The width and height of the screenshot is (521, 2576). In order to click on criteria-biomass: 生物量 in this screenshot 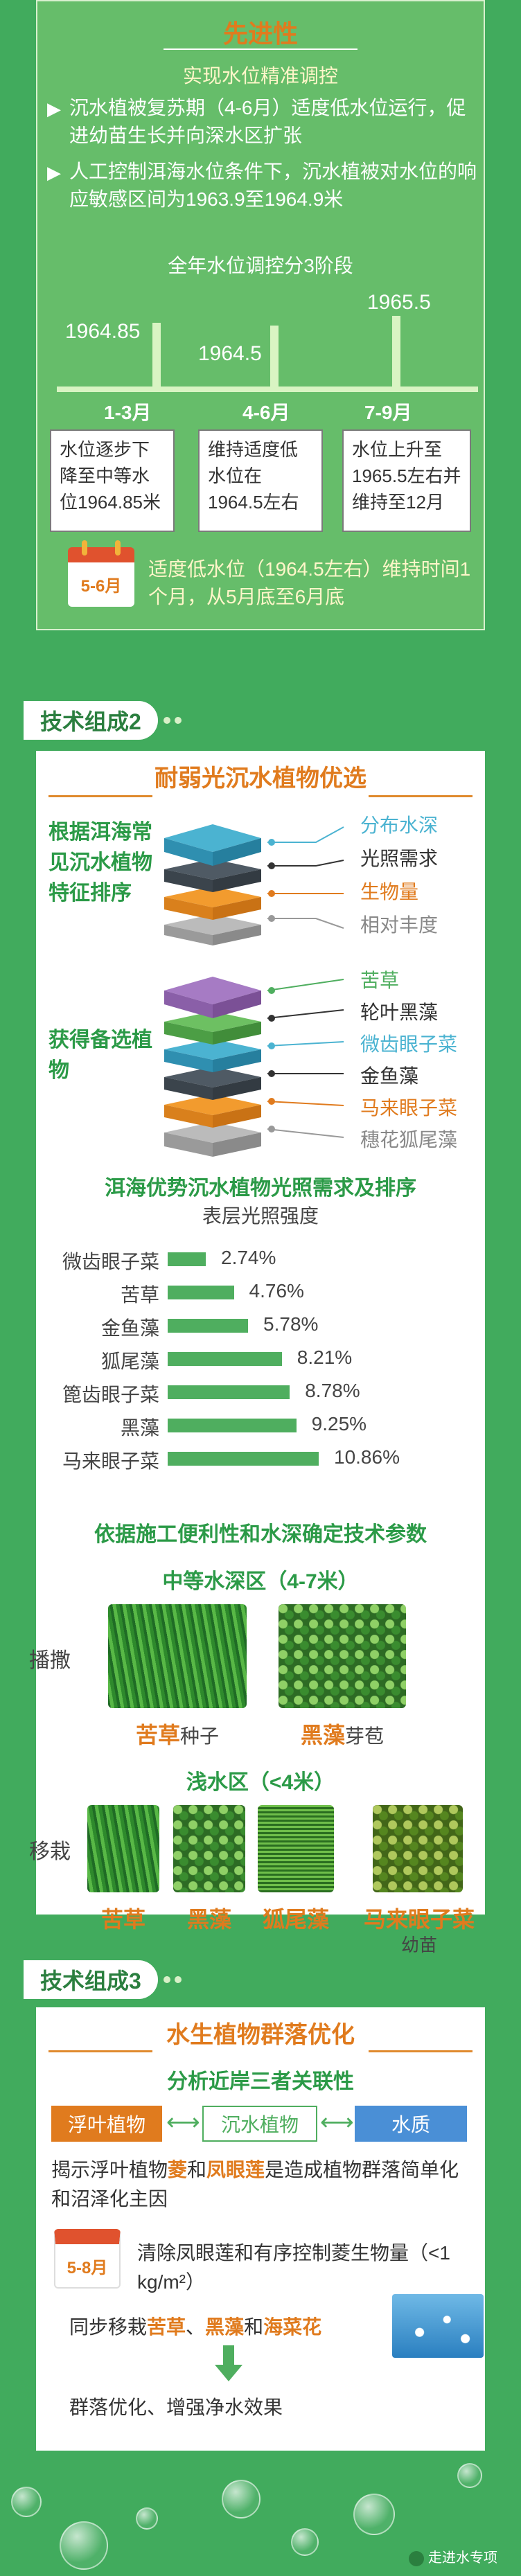, I will do `click(390, 892)`.